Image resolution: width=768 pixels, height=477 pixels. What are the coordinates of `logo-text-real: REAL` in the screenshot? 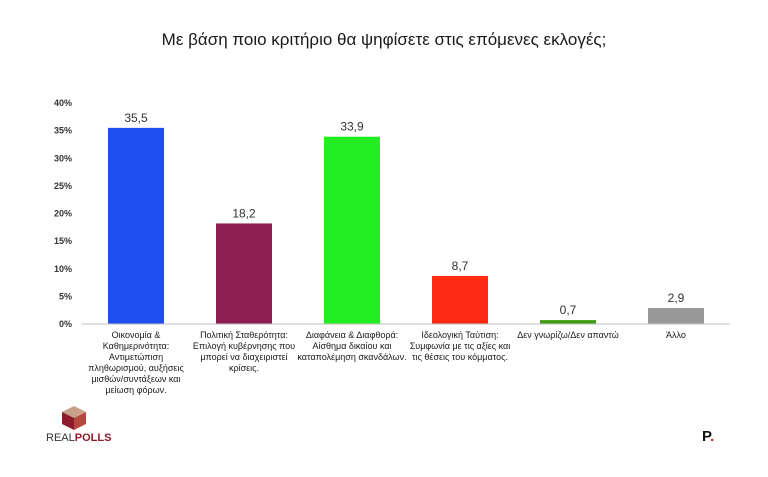 It's located at (60, 438).